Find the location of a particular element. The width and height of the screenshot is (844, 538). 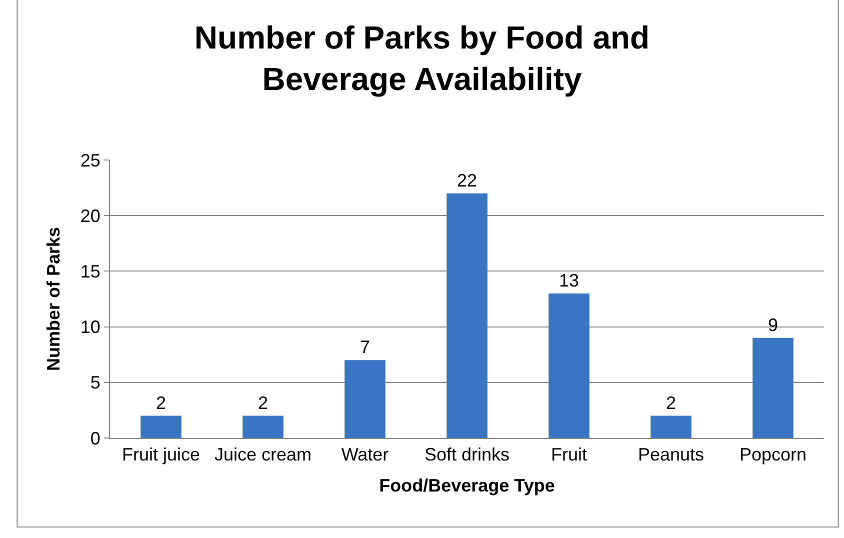

x-tick-label: Fruit is located at coordinates (569, 454).